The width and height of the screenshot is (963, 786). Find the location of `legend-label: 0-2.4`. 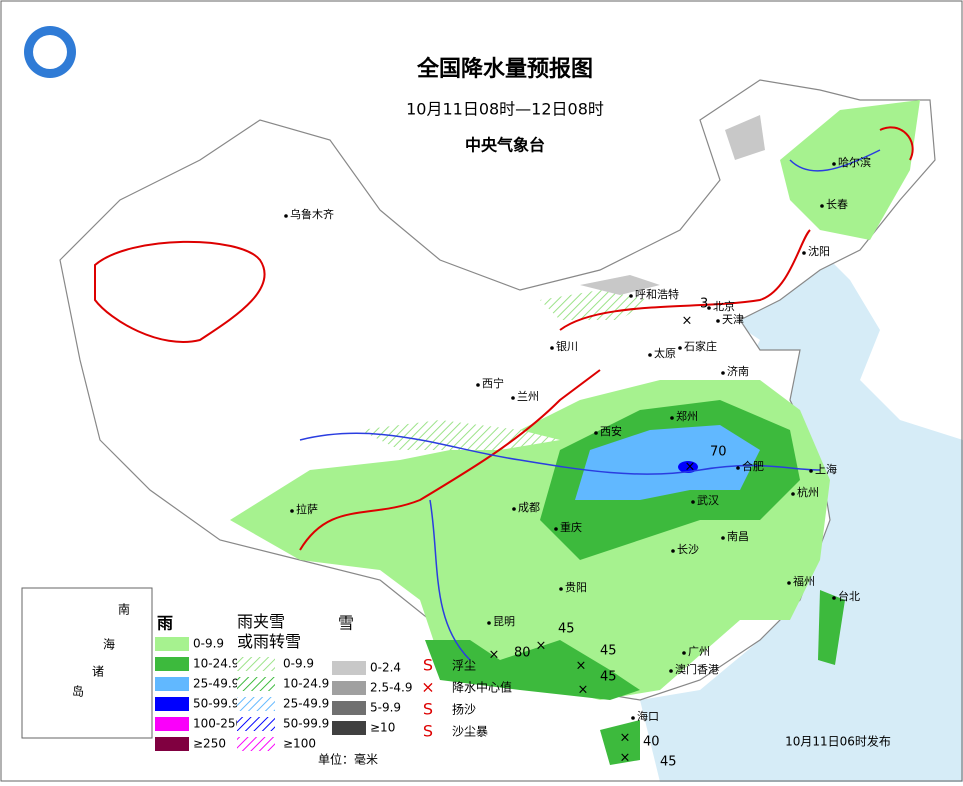

legend-label: 0-2.4 is located at coordinates (385, 668).